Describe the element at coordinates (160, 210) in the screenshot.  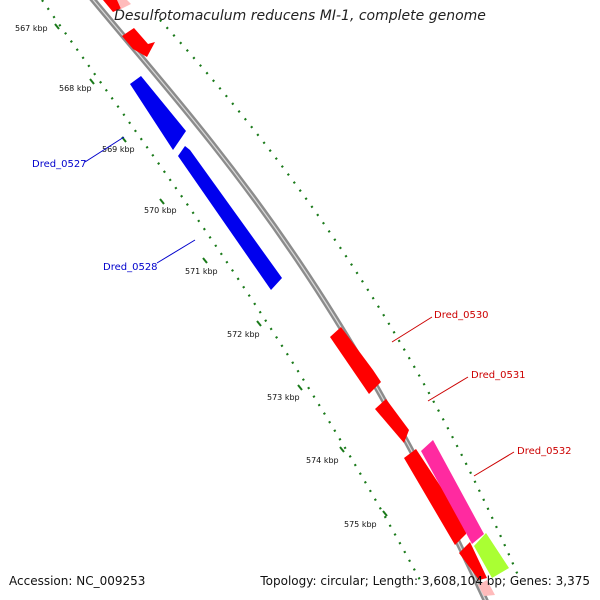
I see `tick-label: 570 kbp` at that location.